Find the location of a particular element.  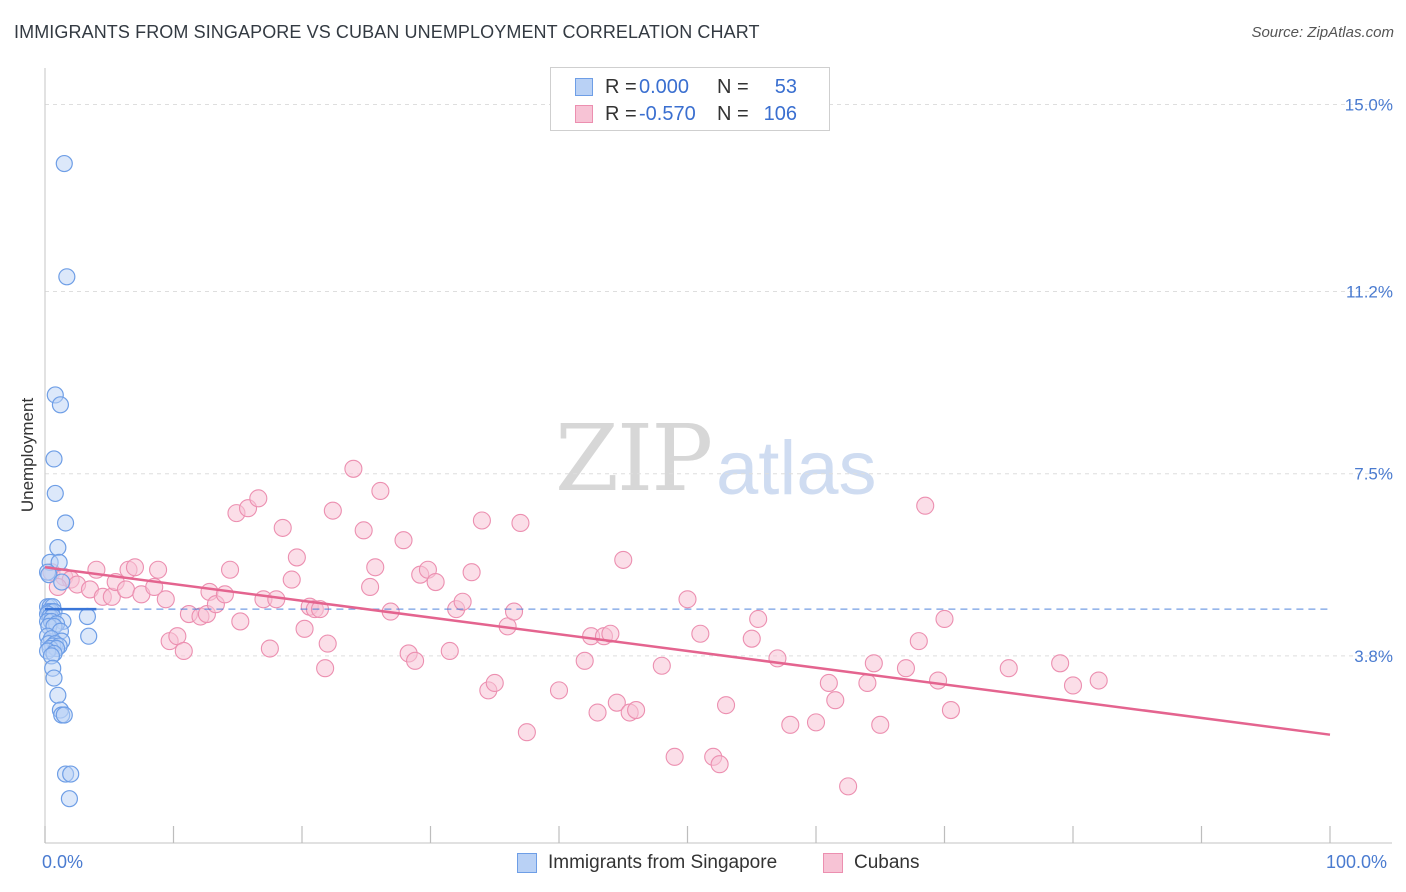

y-tick-label: 15.0% is located at coordinates (1369, 104).